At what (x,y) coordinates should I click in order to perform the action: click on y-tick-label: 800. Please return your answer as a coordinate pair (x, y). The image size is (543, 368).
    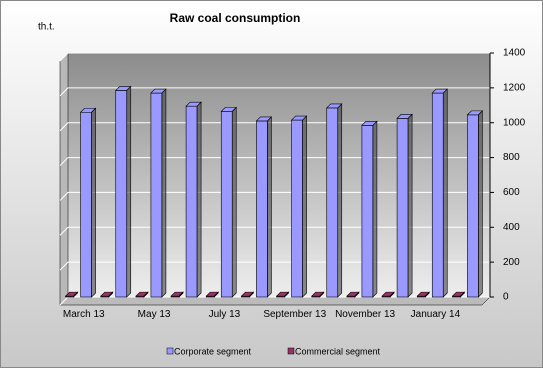
    Looking at the image, I should click on (511, 157).